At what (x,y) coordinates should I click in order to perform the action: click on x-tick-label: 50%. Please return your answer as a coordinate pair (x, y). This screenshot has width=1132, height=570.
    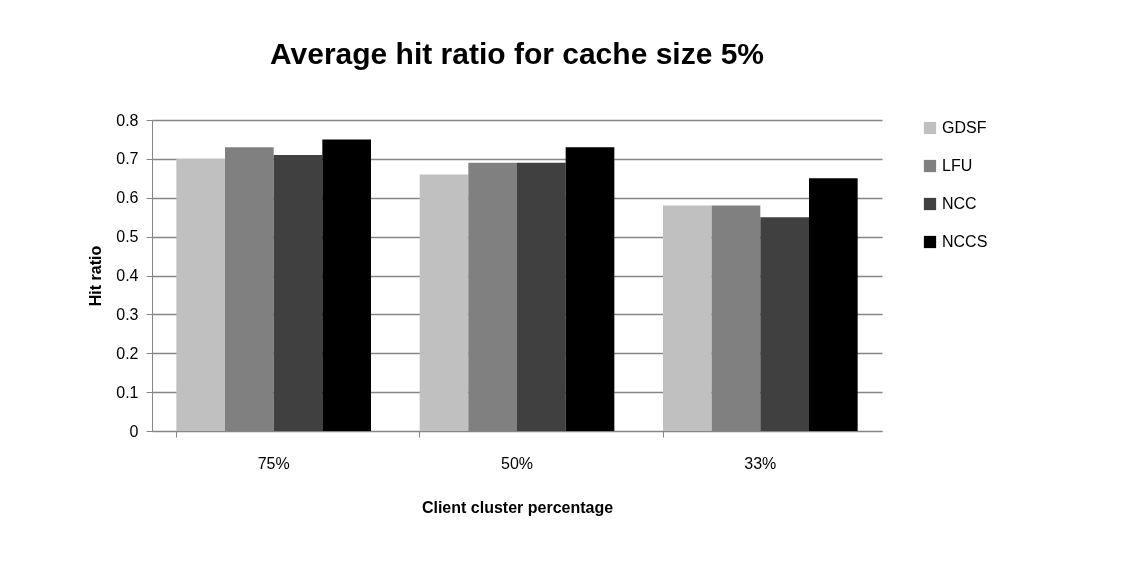
    Looking at the image, I should click on (517, 463).